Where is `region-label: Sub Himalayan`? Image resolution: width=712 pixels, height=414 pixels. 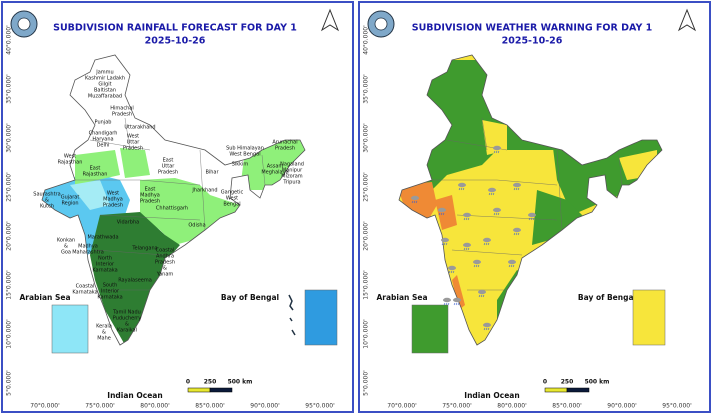 region-label: Sub Himalayan is located at coordinates (245, 149).